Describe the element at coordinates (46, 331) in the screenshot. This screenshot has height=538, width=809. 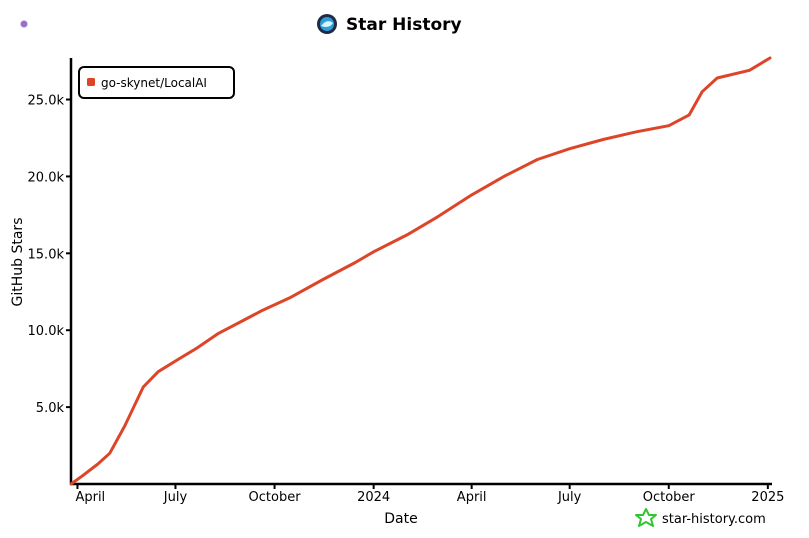
I see `y-tick-label: 10.0k` at that location.